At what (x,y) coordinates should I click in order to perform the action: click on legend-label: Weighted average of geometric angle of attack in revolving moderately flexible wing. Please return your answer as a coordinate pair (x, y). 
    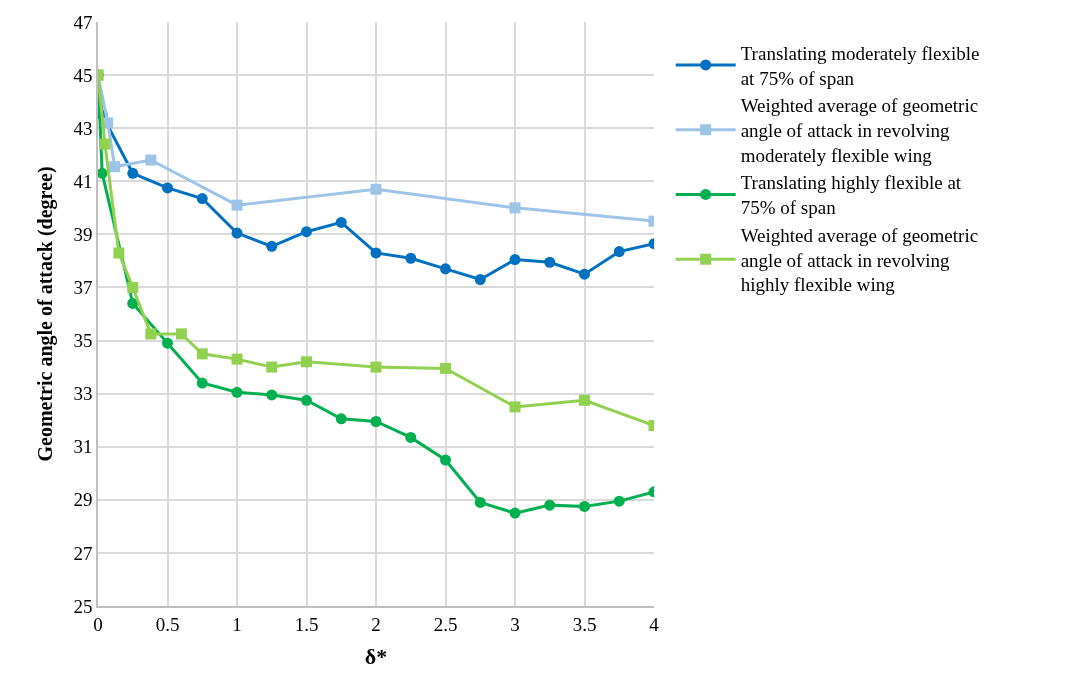
    Looking at the image, I should click on (859, 130).